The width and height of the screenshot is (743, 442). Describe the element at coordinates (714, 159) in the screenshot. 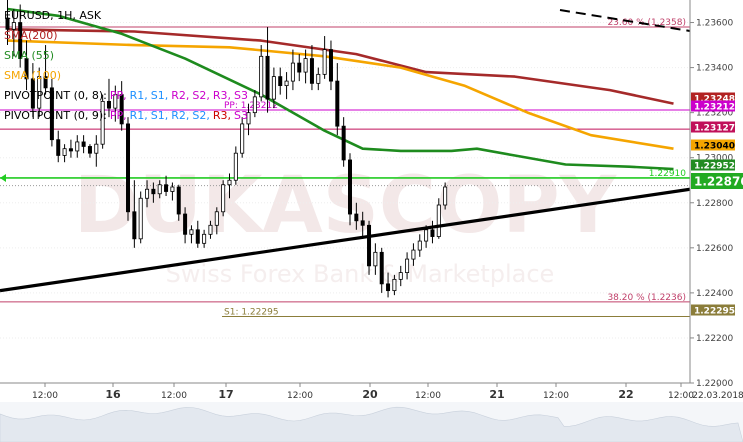

I see `price-tick-label: 1.23000` at that location.